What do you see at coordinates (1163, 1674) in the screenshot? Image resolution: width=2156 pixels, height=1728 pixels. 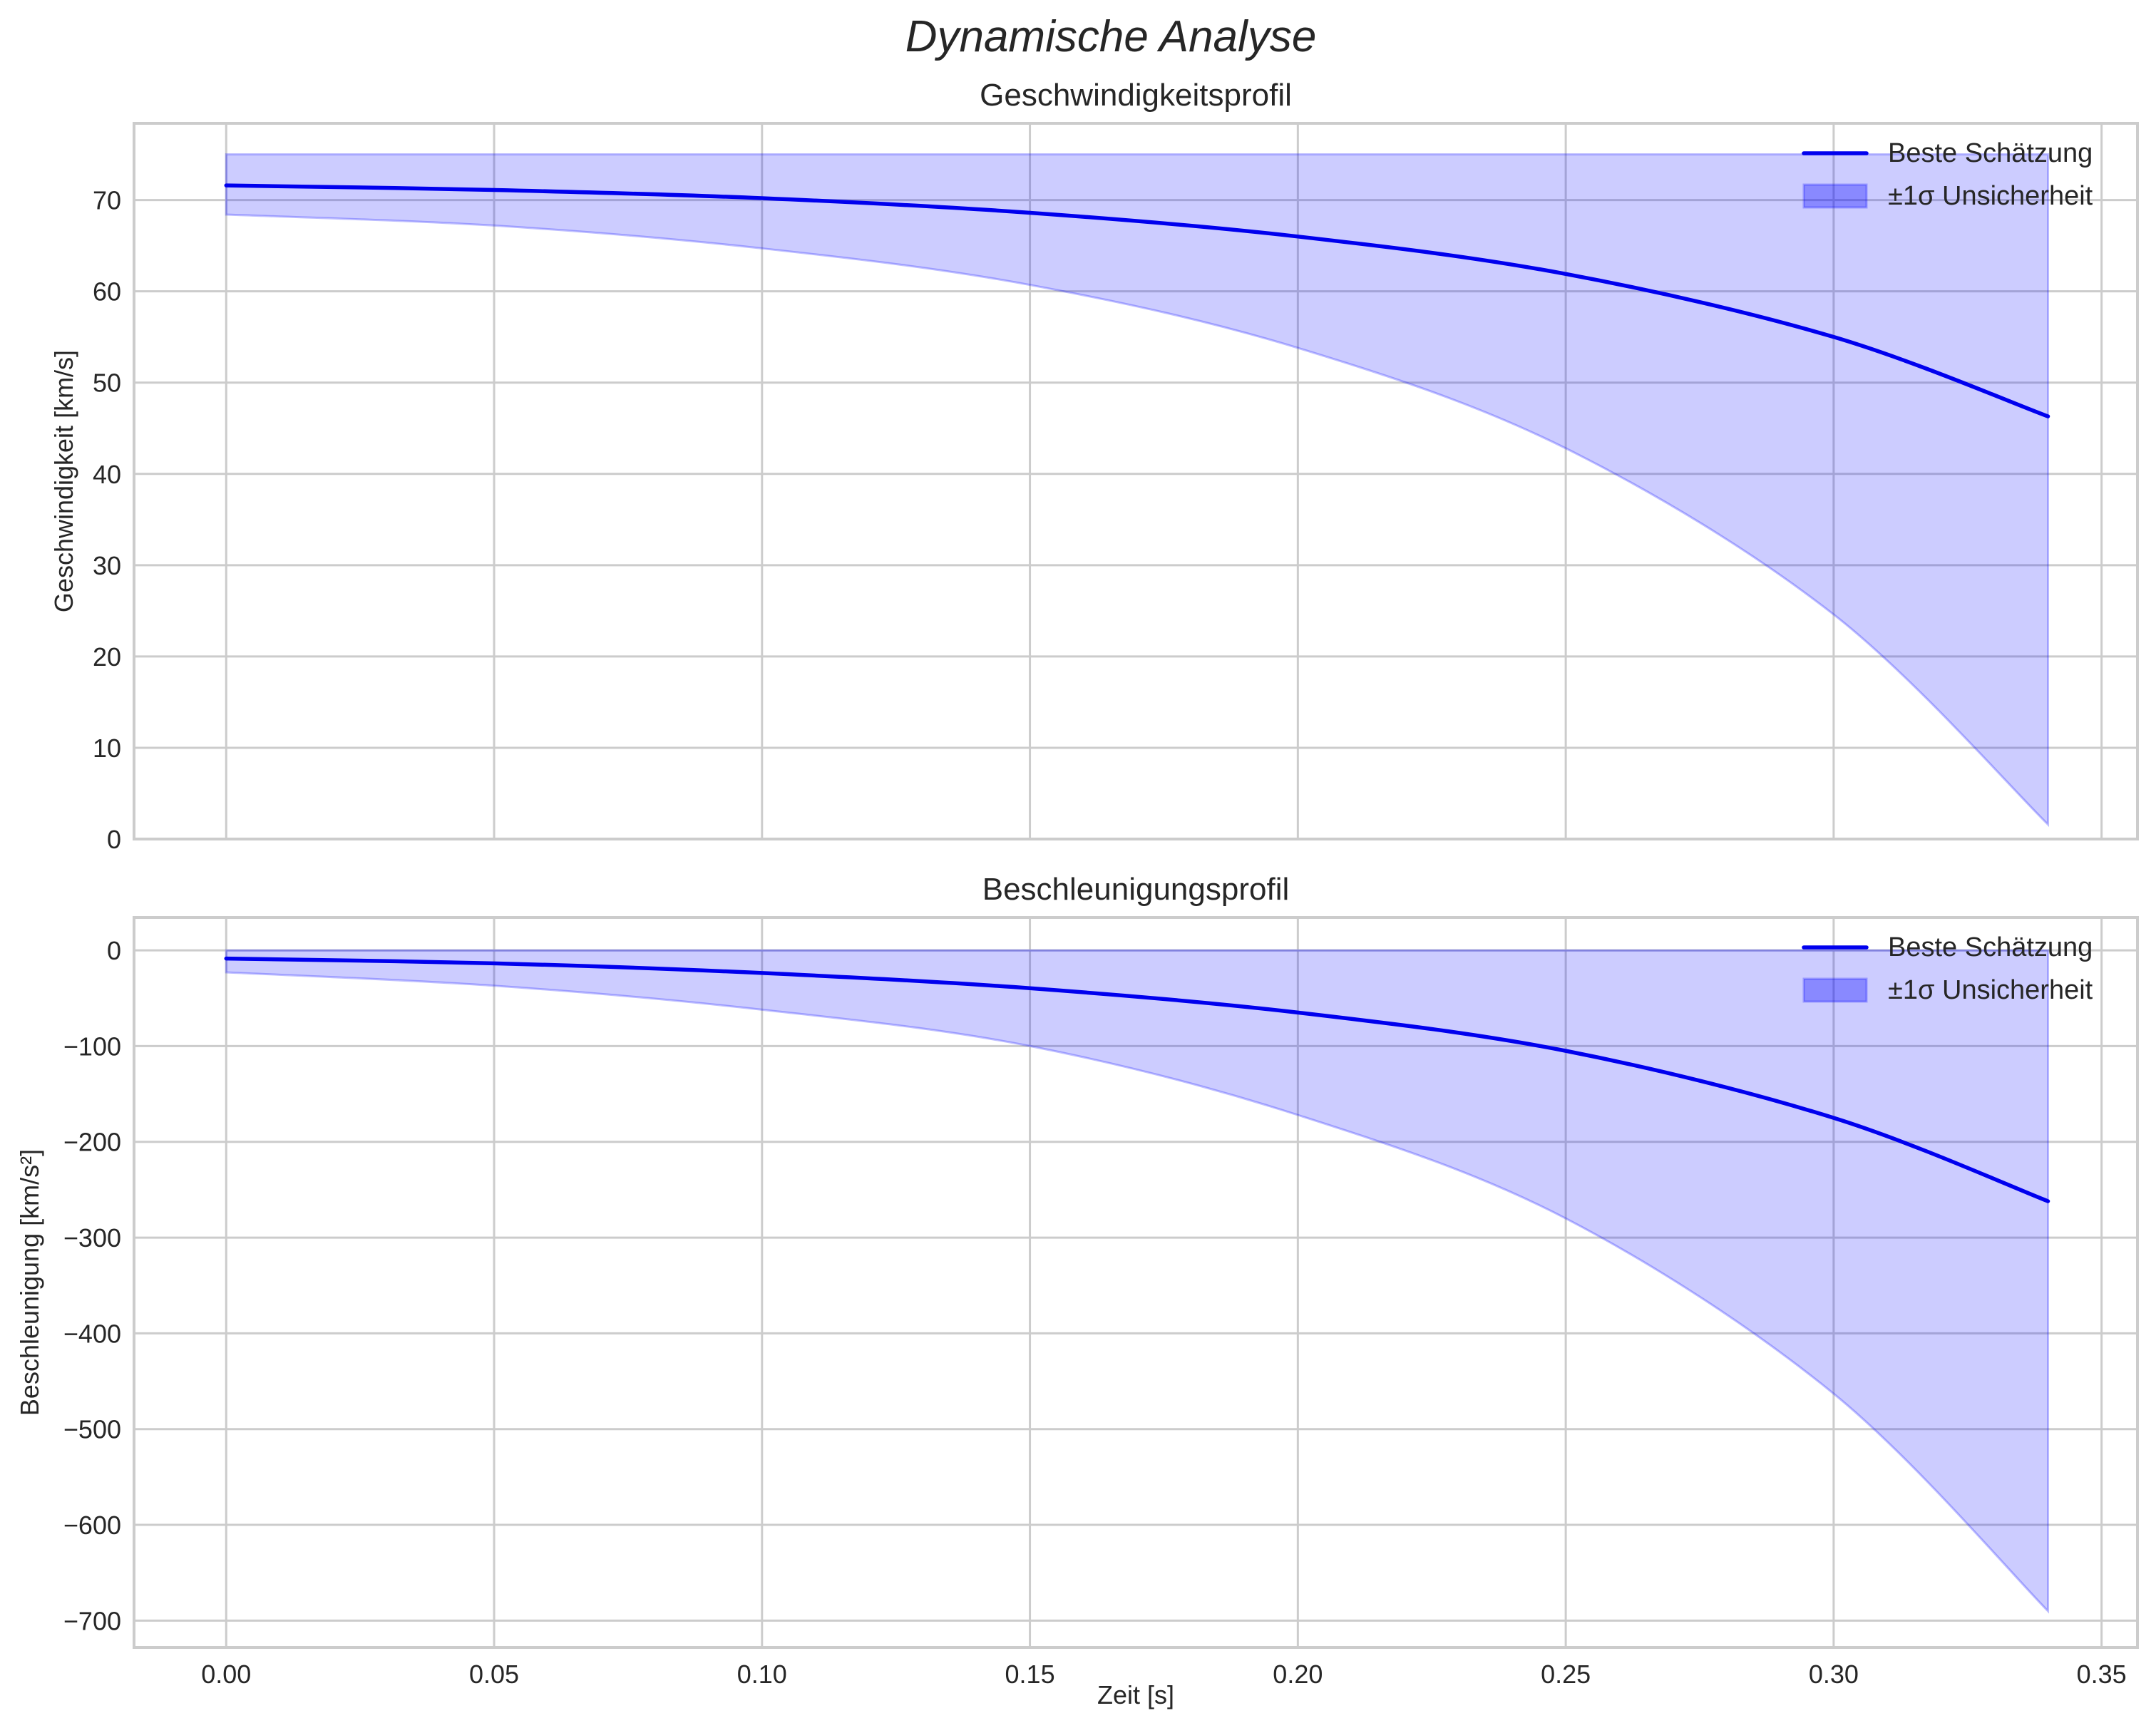 I see `acceleration-x-axis-ticks: 0.00 0.05 0.10 0.15 0.20 0.25 0.30 0.35` at bounding box center [1163, 1674].